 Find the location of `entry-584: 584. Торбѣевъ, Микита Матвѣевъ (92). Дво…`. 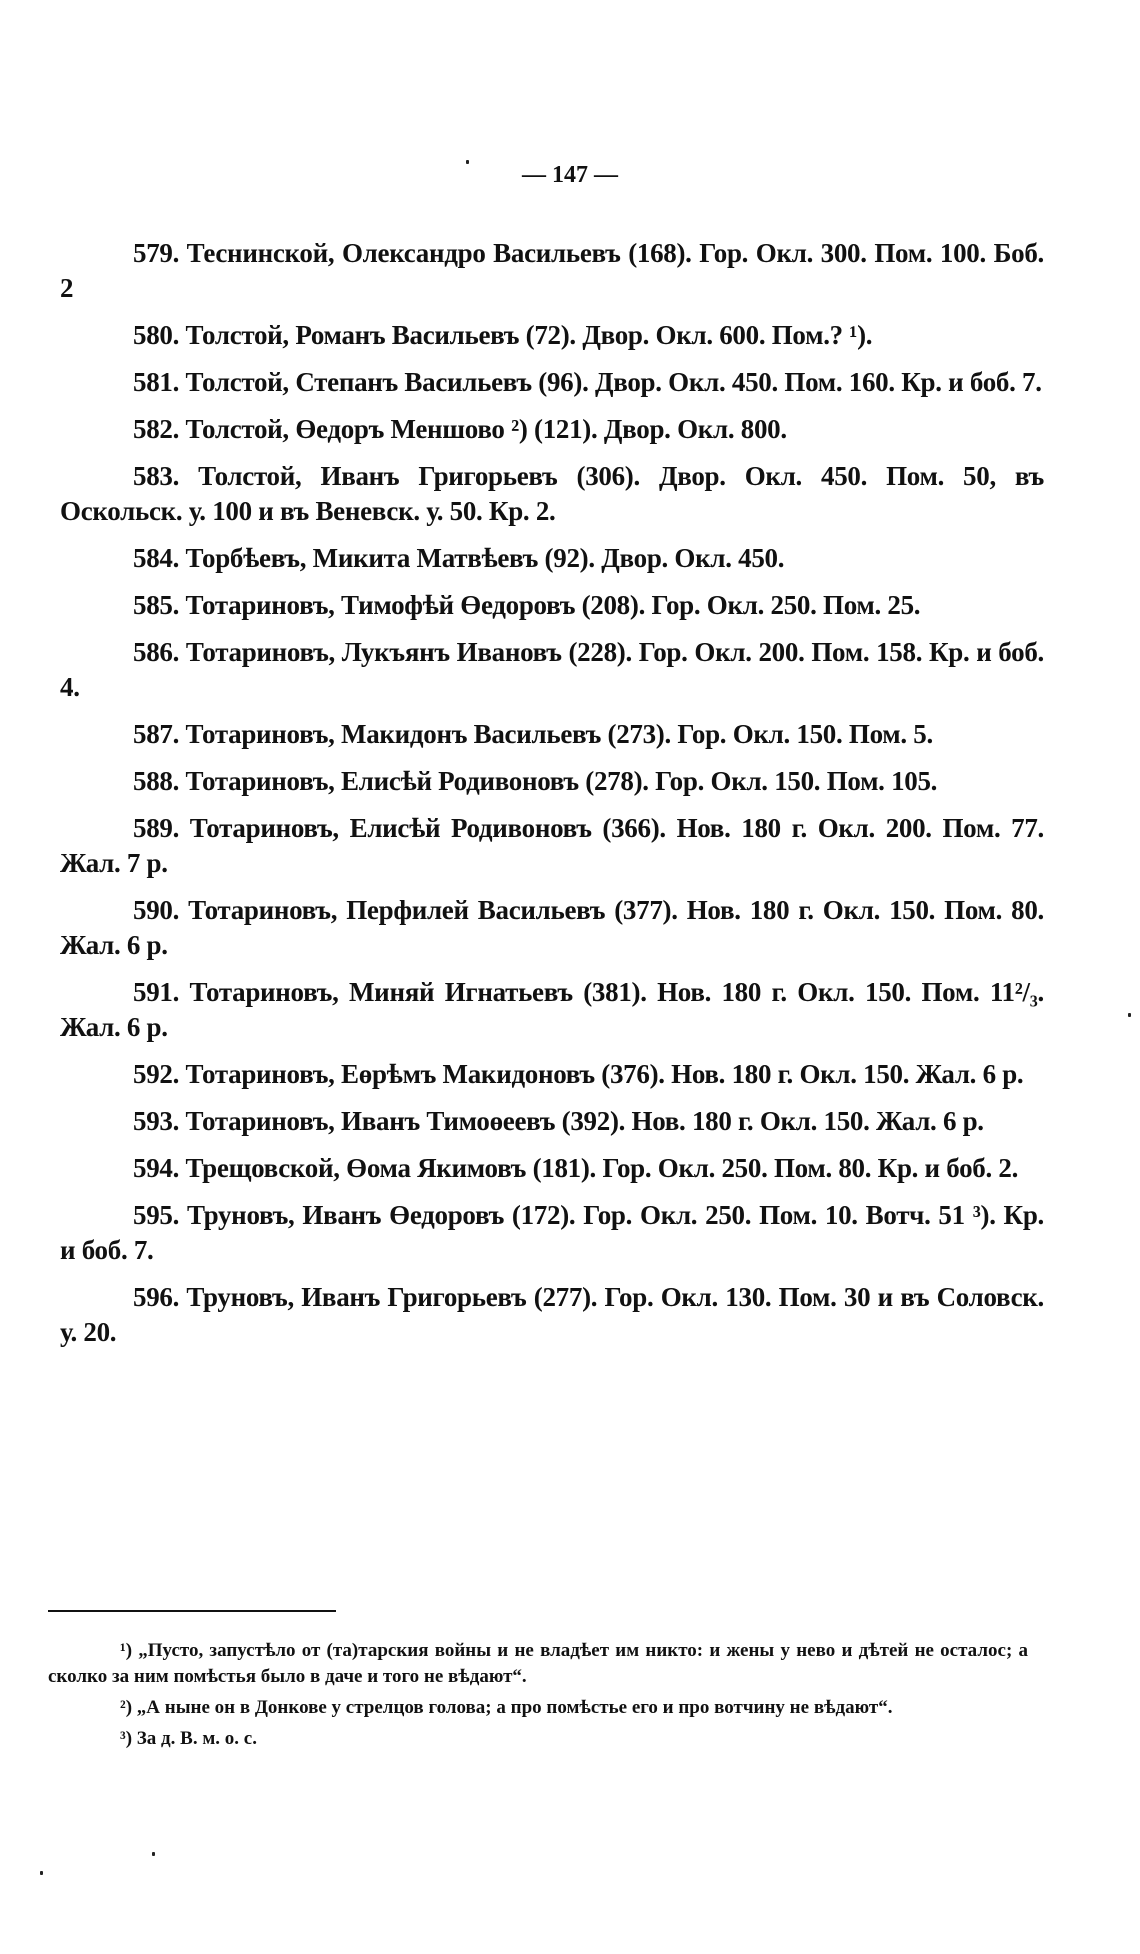

entry-584: 584. Торбѣевъ, Микита Матвѣевъ (92). Дво… is located at coordinates (459, 558).